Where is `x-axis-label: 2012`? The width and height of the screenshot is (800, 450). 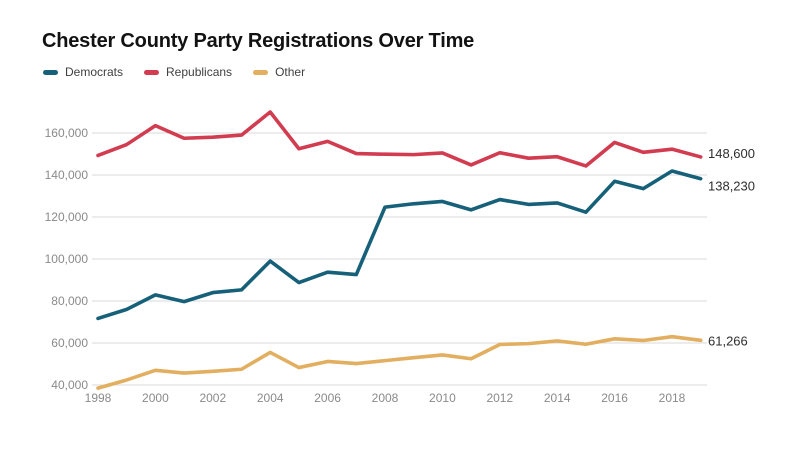 x-axis-label: 2012 is located at coordinates (499, 398).